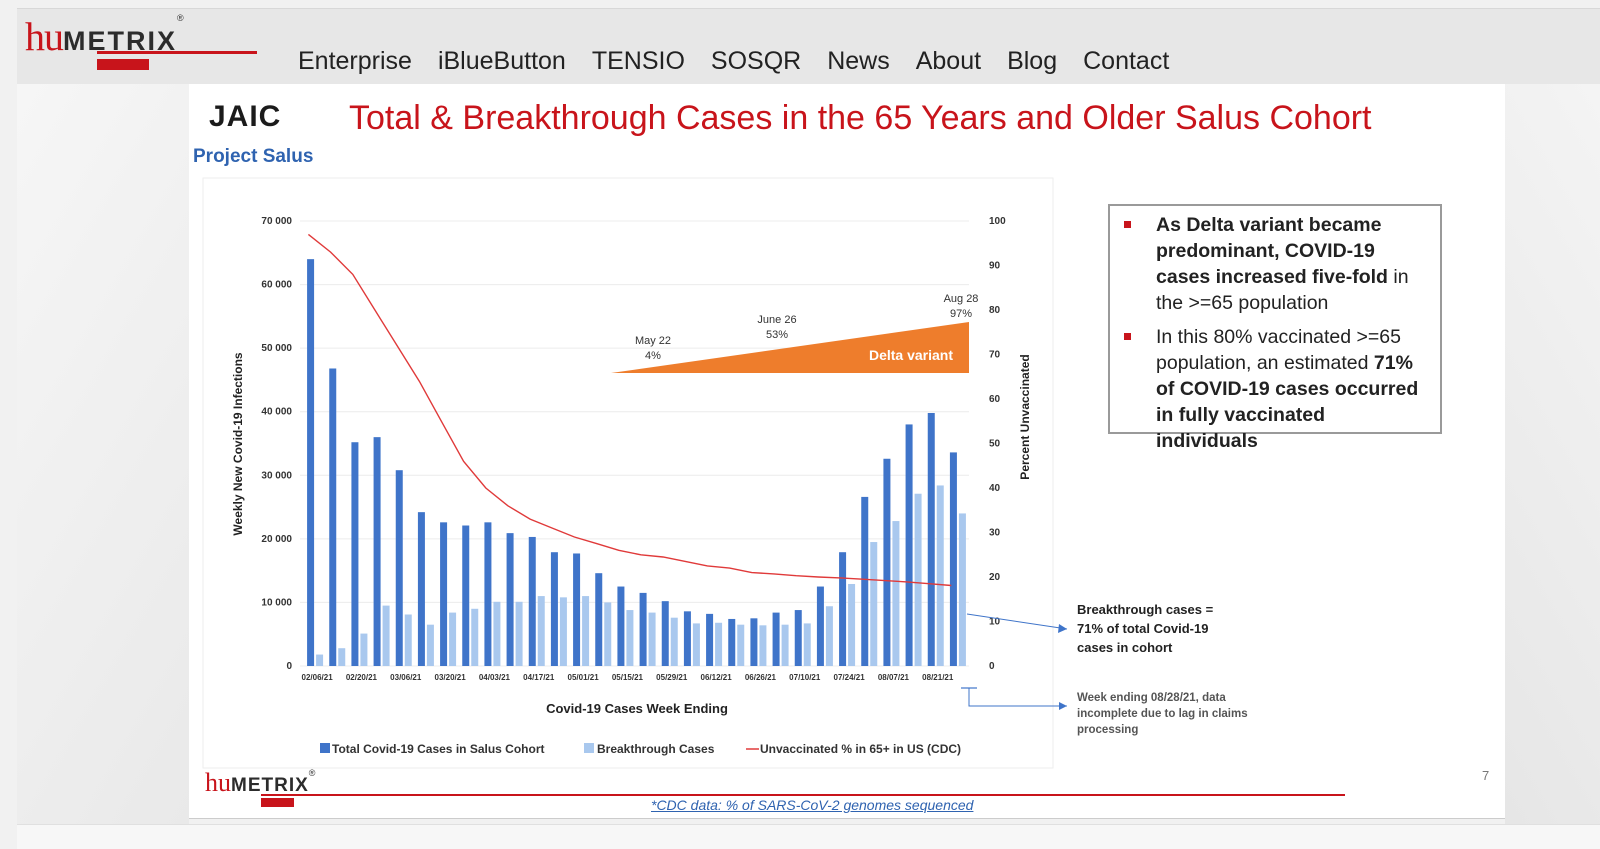 The image size is (1600, 849). I want to click on y-axis-label: Weekly New Covid-19 Infections, so click(238, 443).